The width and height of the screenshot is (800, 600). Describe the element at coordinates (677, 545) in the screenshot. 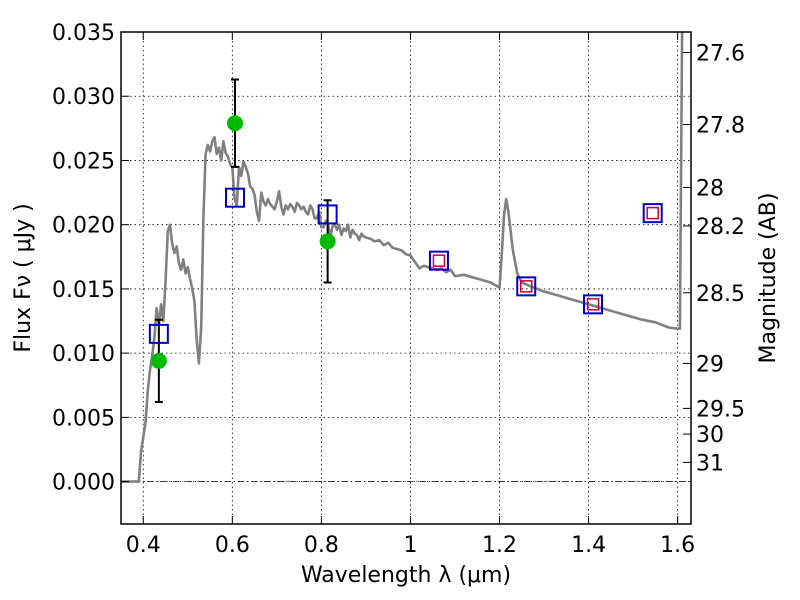

I see `x-tick-label: 1.6` at that location.